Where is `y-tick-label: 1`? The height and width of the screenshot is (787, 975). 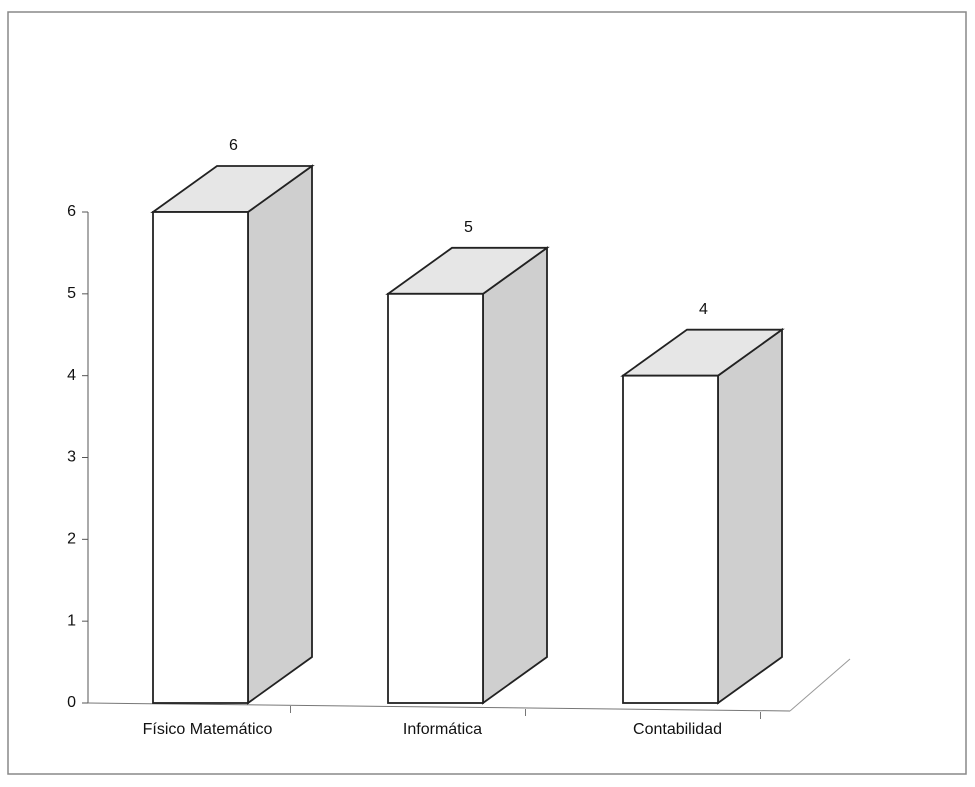 y-tick-label: 1 is located at coordinates (71, 620).